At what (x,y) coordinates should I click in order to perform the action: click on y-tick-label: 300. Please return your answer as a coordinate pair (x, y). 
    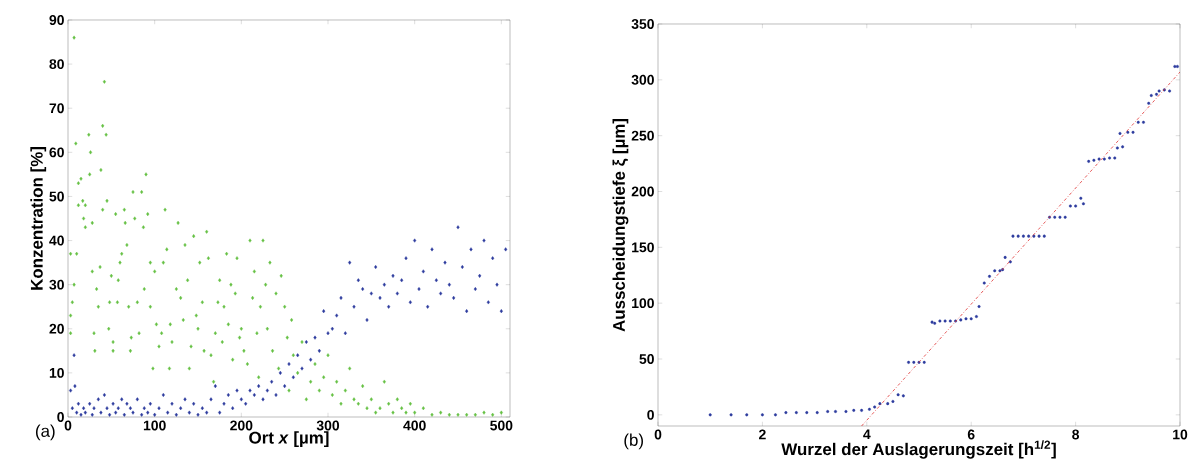
    Looking at the image, I should click on (642, 79).